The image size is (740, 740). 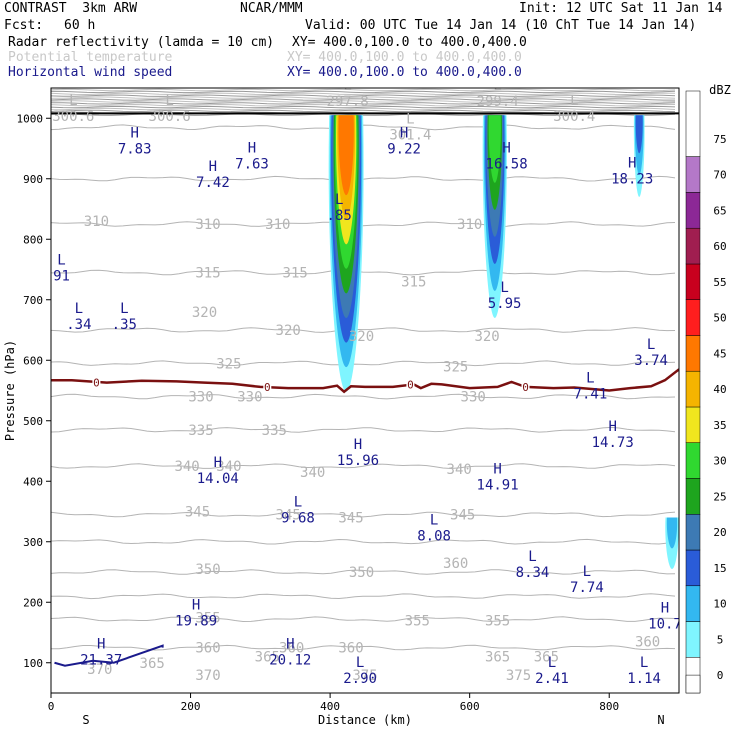 What do you see at coordinates (33, 239) in the screenshot?
I see `y-tick-label: 800` at bounding box center [33, 239].